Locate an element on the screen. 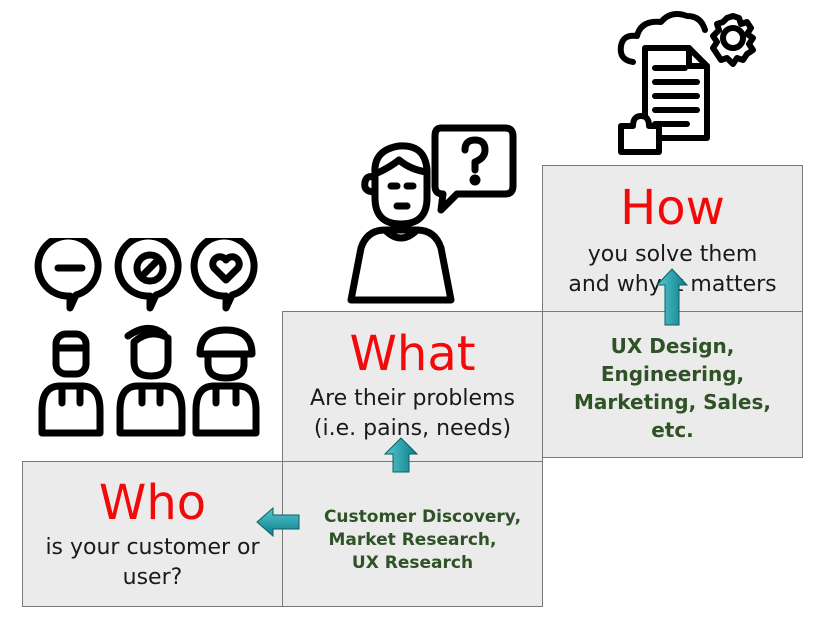  what-method-line2: Engineering, is located at coordinates (672, 374).